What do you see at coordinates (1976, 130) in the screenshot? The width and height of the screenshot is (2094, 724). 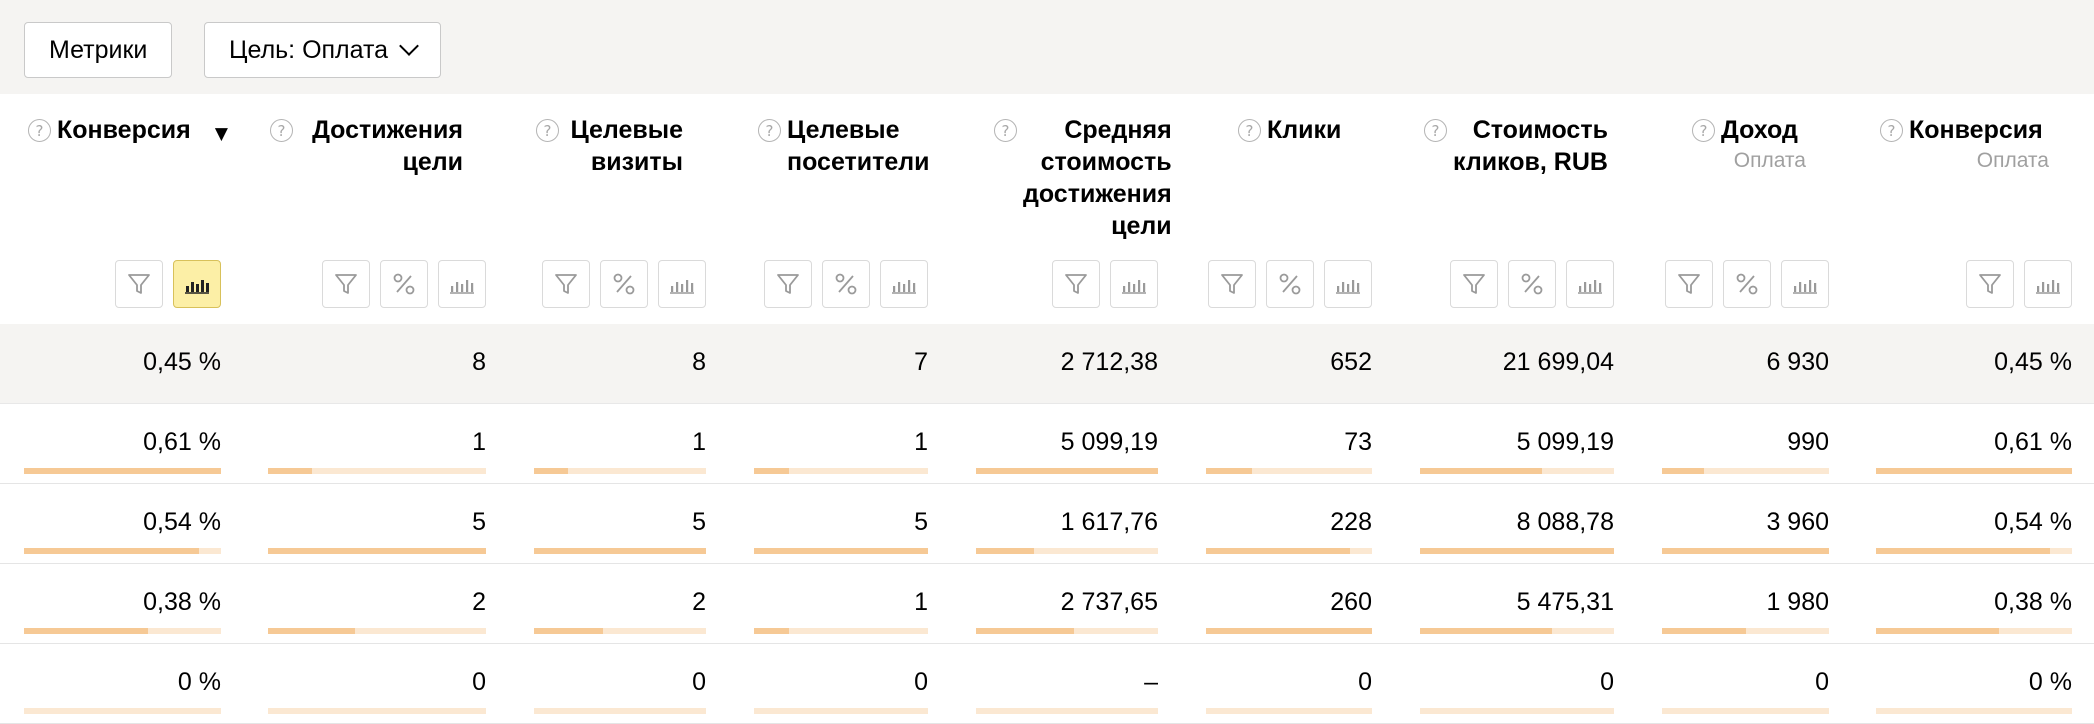 I see `column-title-line: Конверсия` at bounding box center [1976, 130].